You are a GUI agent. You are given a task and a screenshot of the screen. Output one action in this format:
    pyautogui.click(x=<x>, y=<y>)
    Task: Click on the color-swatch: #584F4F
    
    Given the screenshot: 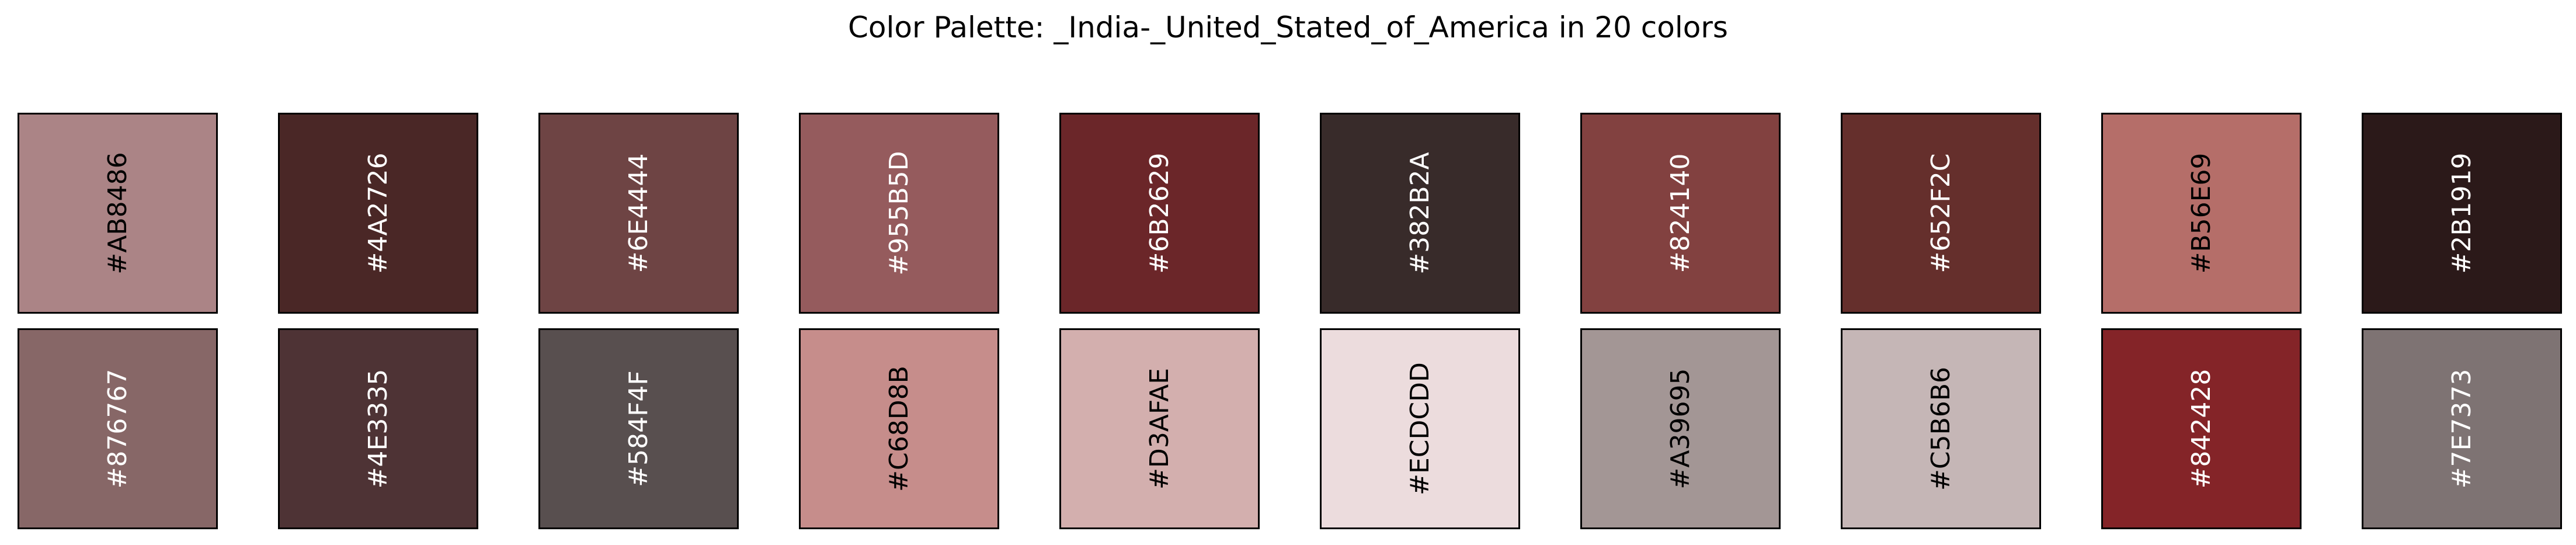 What is the action you would take?
    pyautogui.click(x=638, y=428)
    